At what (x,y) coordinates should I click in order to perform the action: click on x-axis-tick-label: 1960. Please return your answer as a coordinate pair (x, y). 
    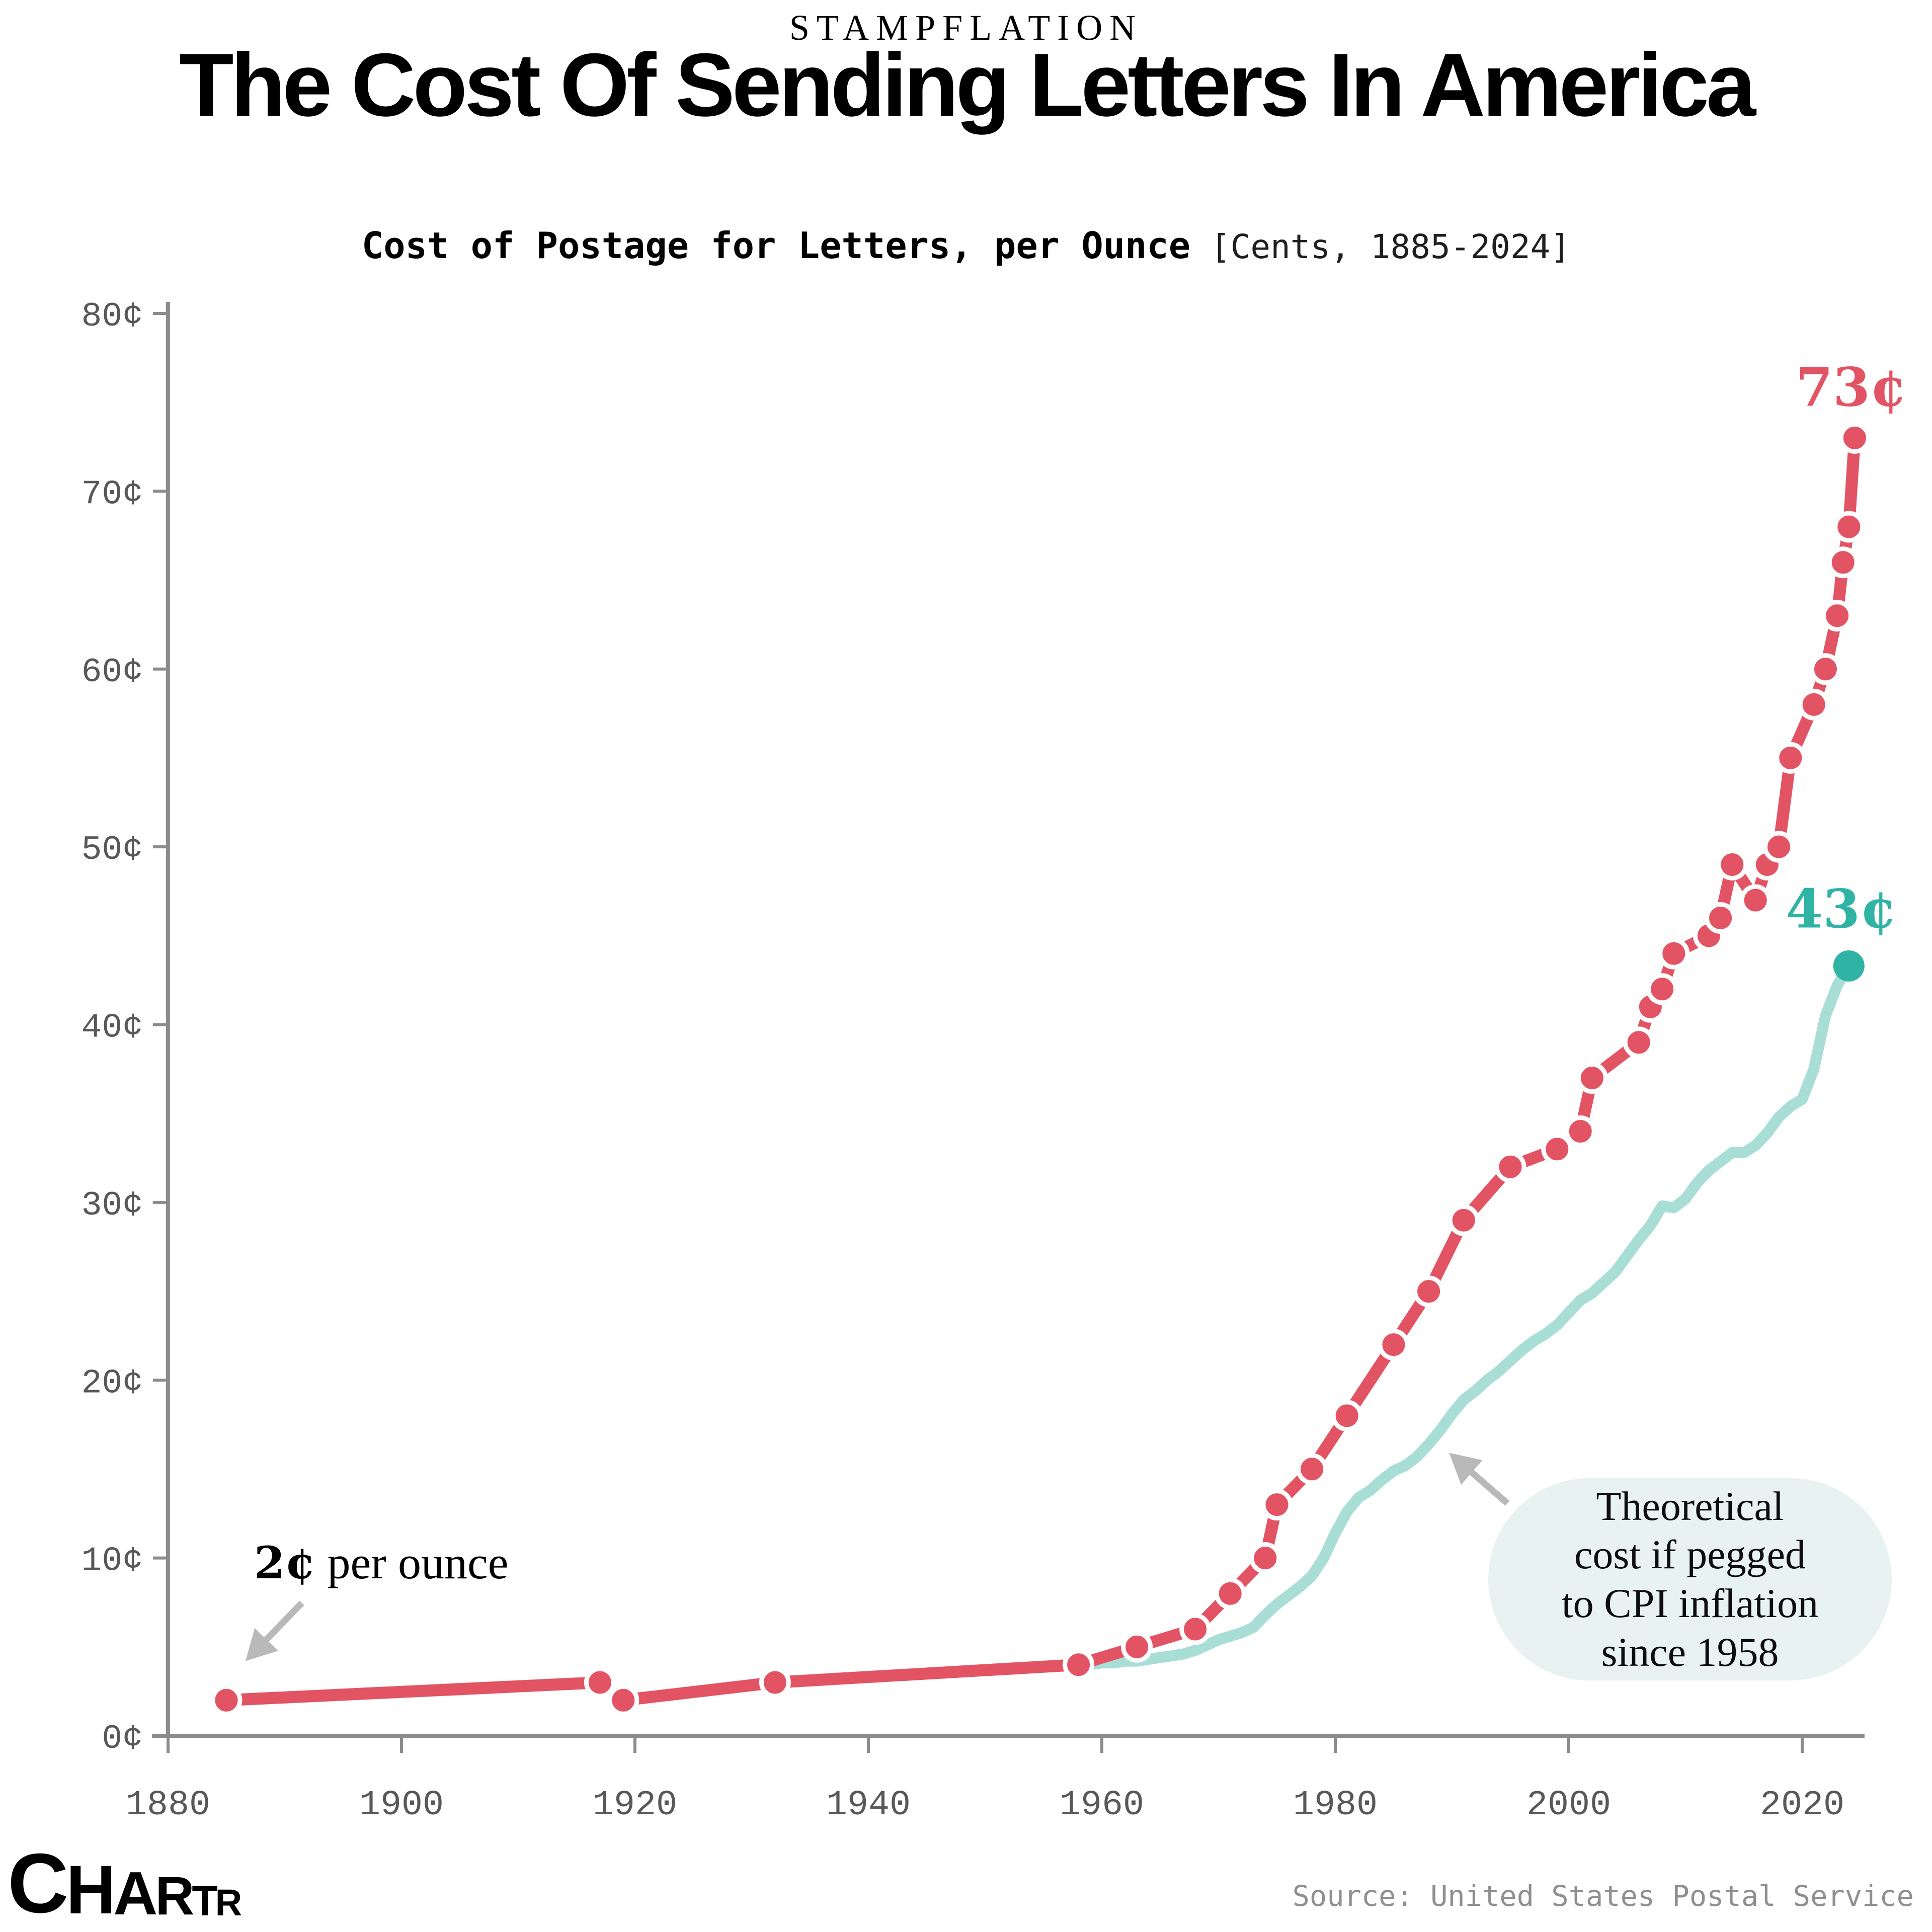
    Looking at the image, I should click on (1102, 1805).